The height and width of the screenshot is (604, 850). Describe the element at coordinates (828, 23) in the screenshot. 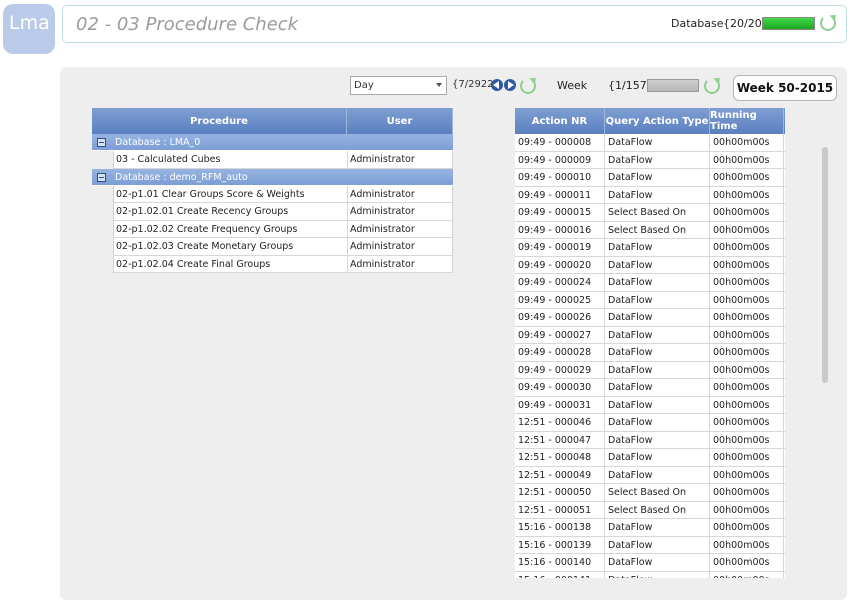

I see `database-refresh-icon` at that location.